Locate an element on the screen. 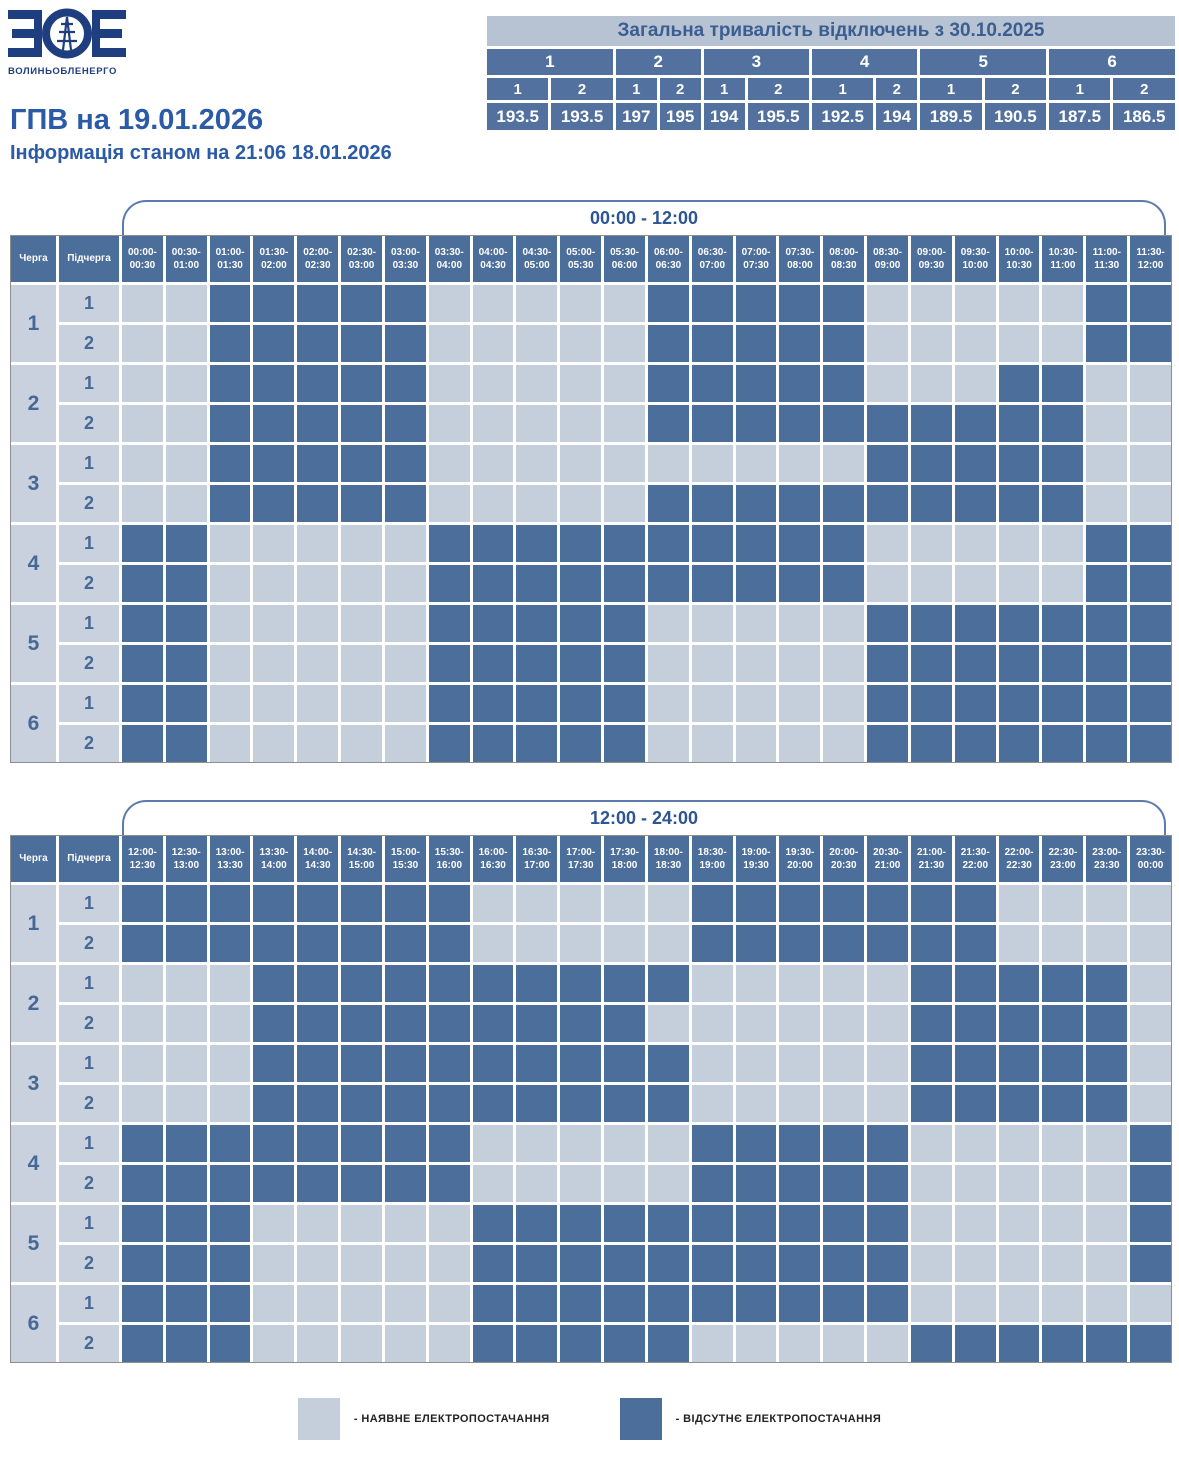 This screenshot has width=1179, height=1477. queue-number: 2 is located at coordinates (33, 1003).